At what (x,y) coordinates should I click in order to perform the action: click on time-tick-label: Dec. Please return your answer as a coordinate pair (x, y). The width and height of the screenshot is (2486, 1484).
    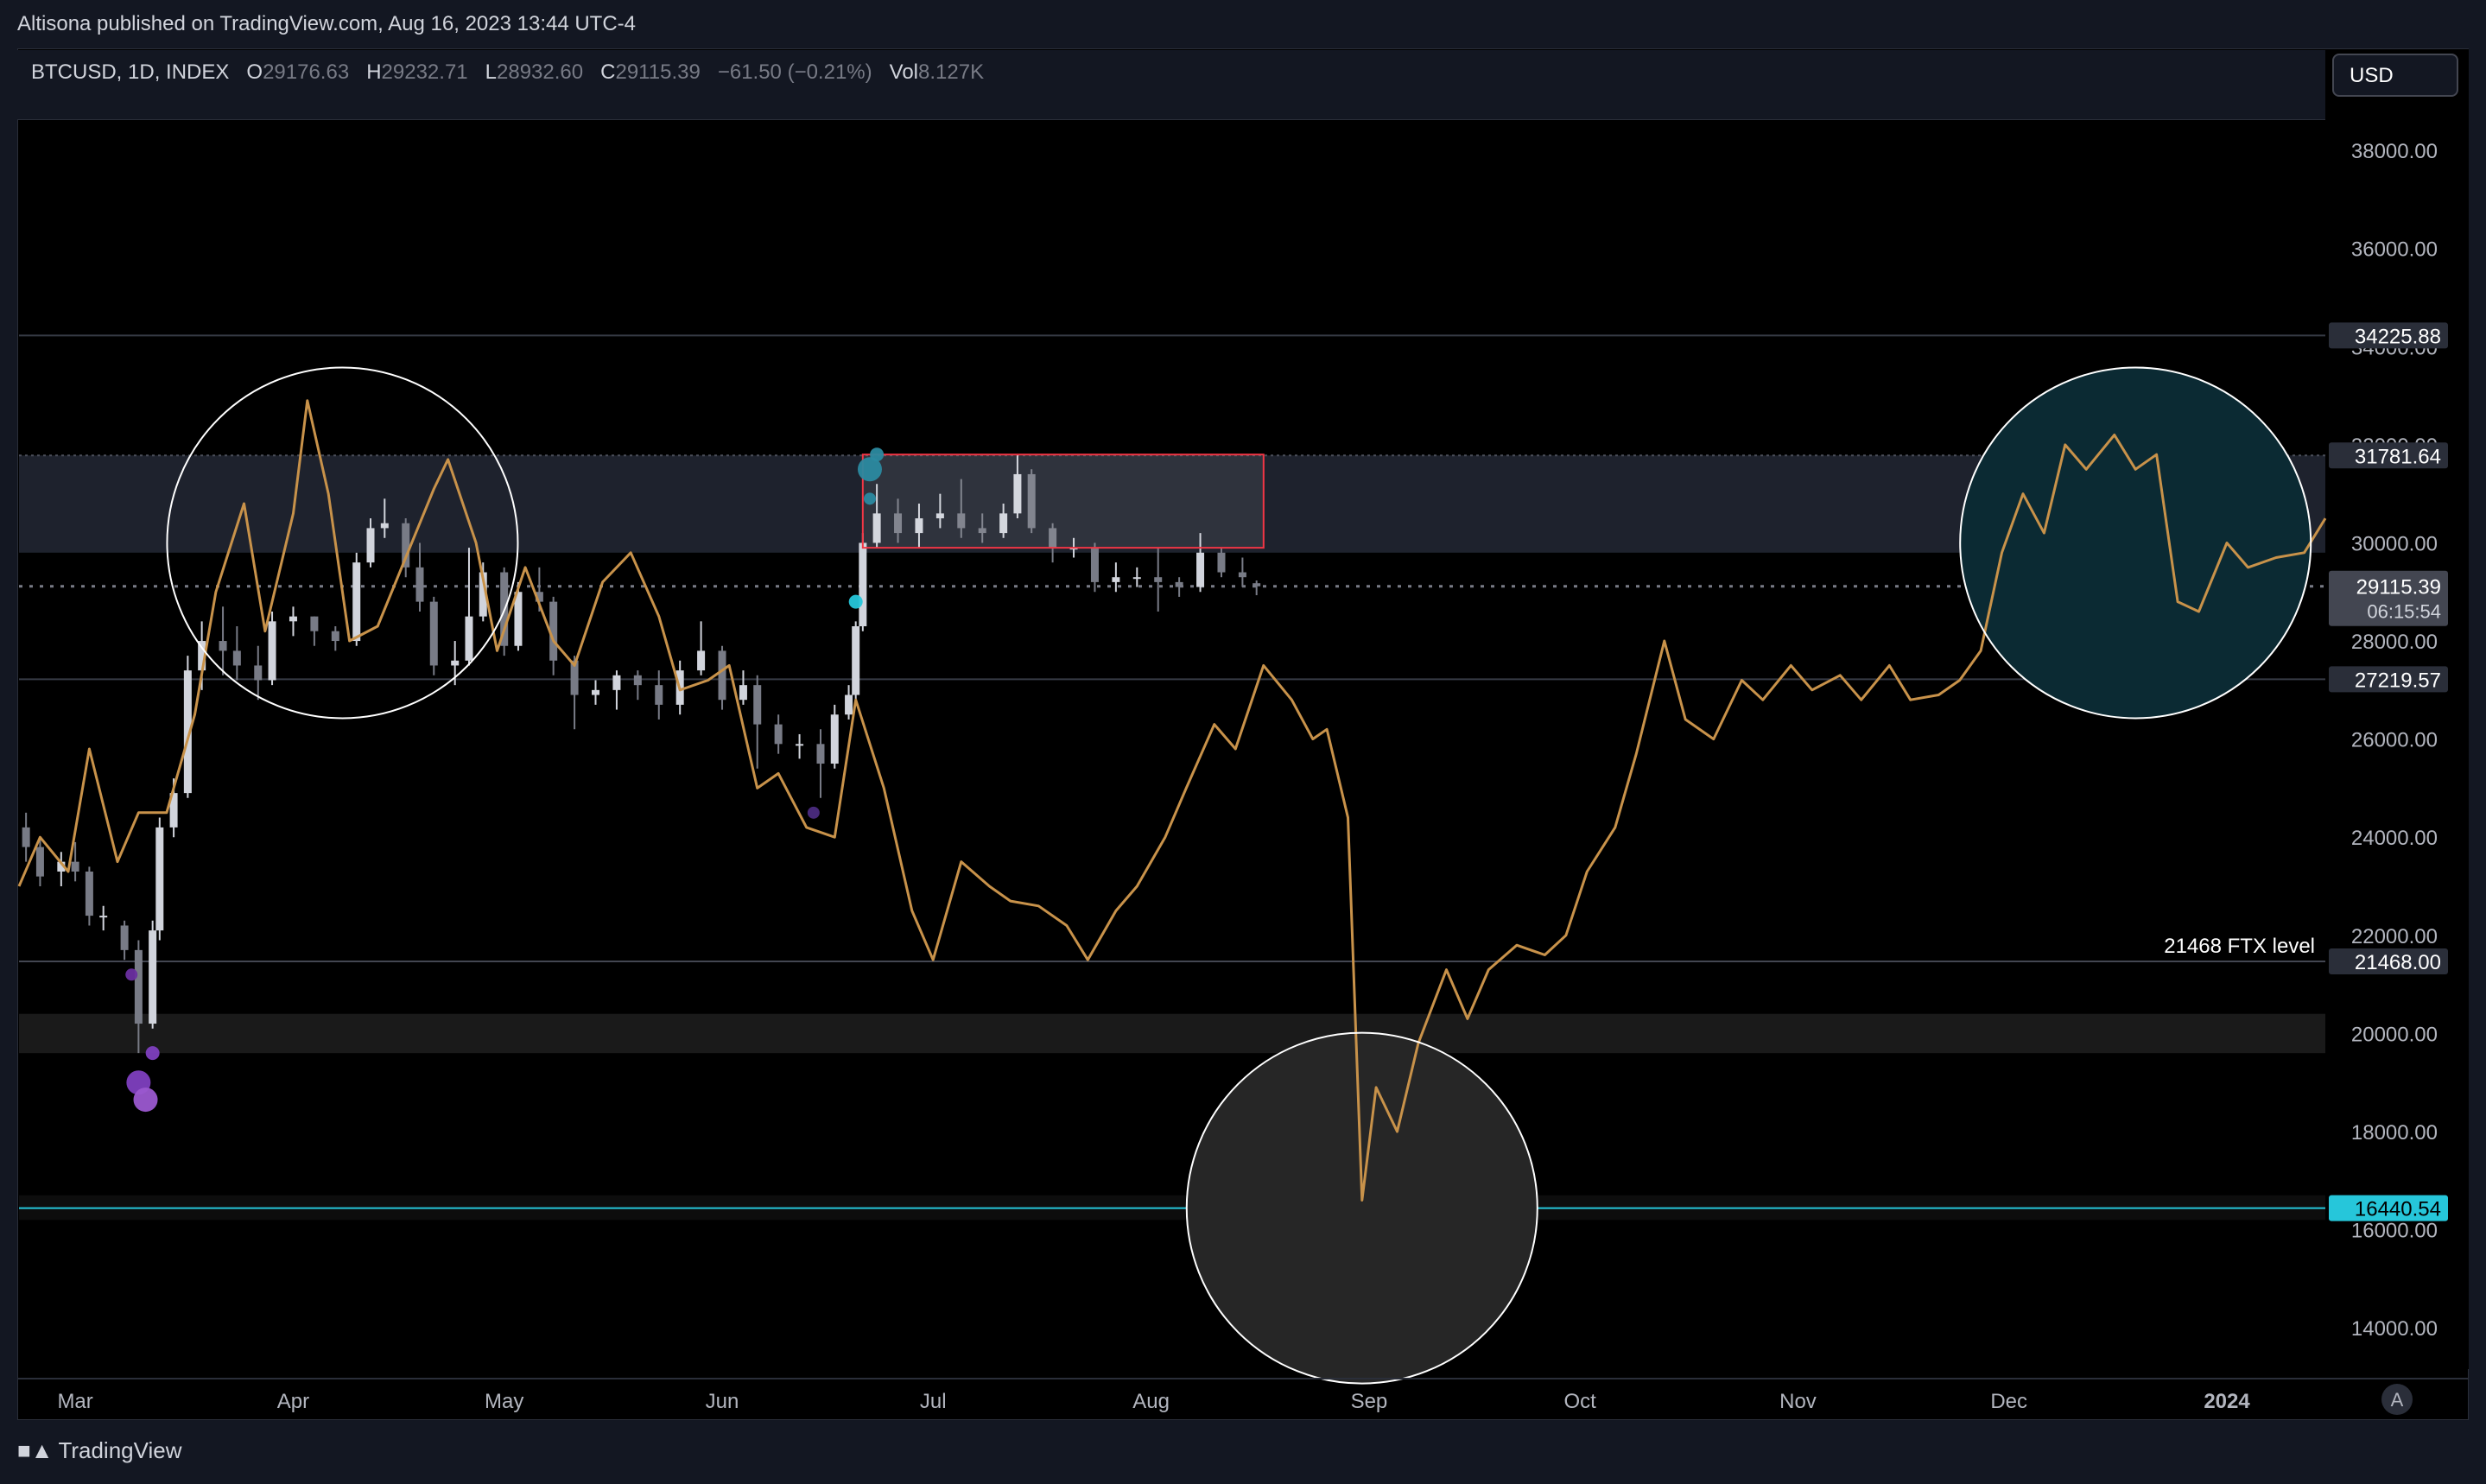
    Looking at the image, I should click on (2008, 1401).